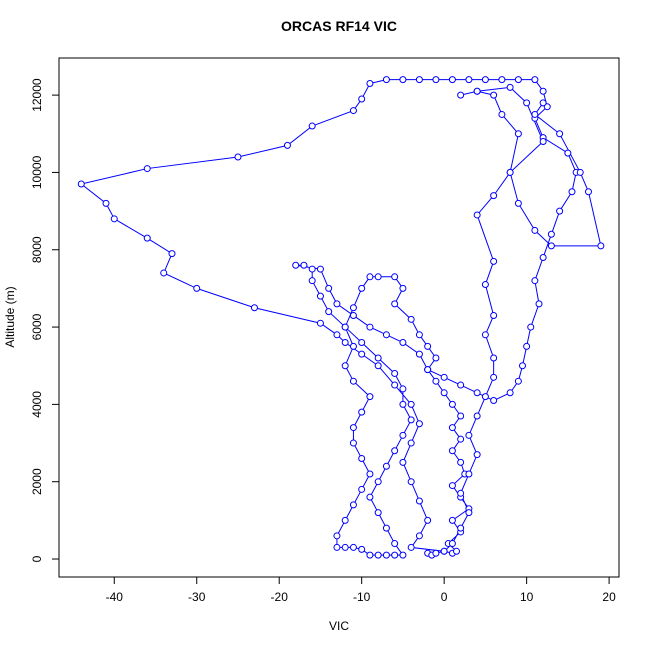  What do you see at coordinates (527, 597) in the screenshot?
I see `x-tick-label: 10` at bounding box center [527, 597].